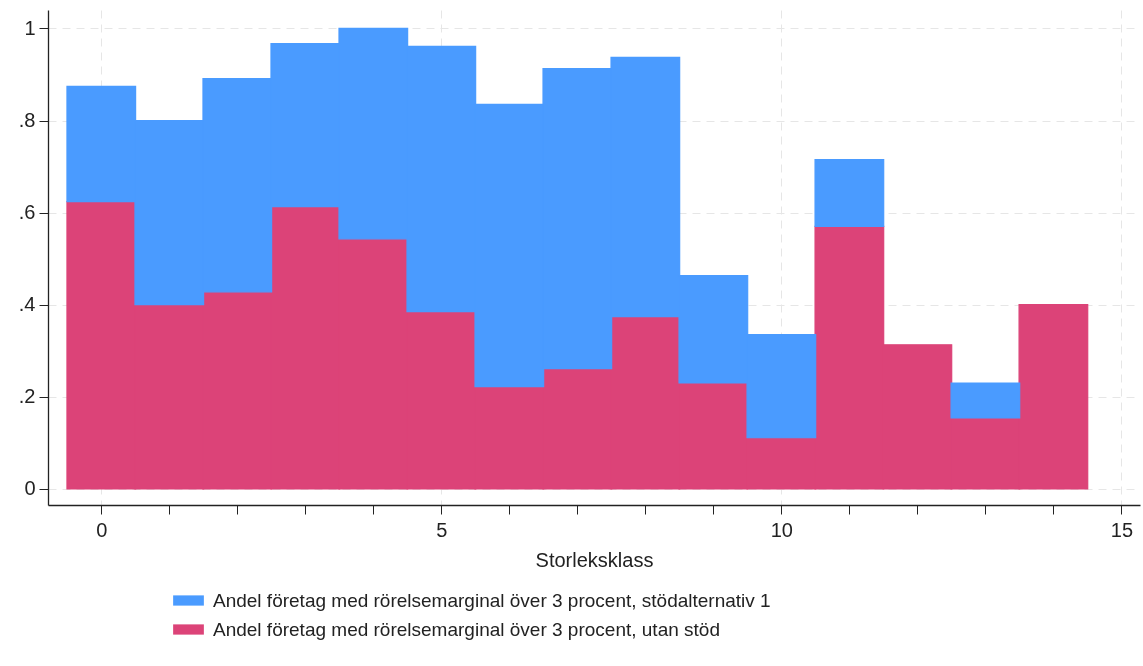  I want to click on legend-label: Andel företag med rörelsemarginal över 3 procent, stödalternativ 1, so click(492, 600).